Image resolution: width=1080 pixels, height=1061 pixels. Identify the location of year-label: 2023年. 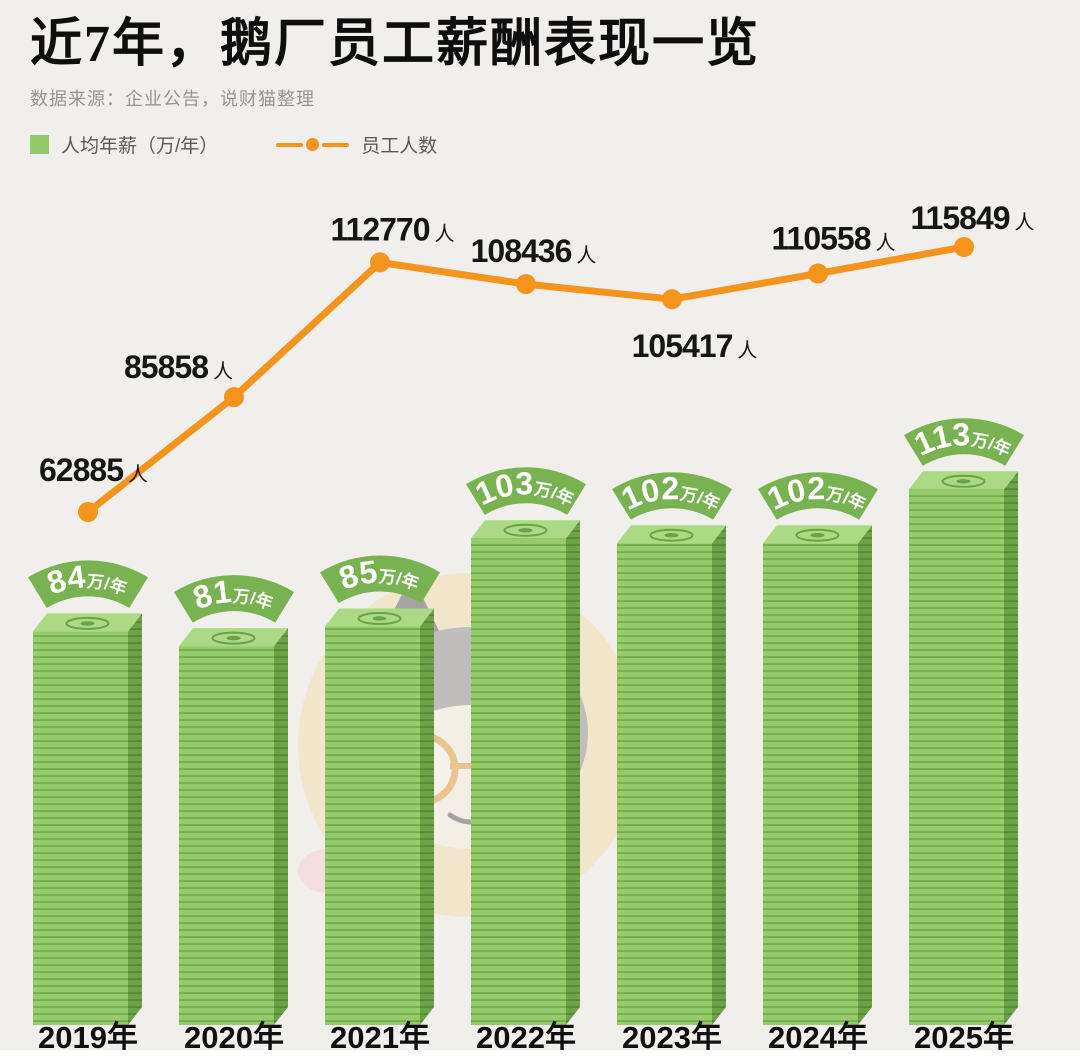
(672, 1037).